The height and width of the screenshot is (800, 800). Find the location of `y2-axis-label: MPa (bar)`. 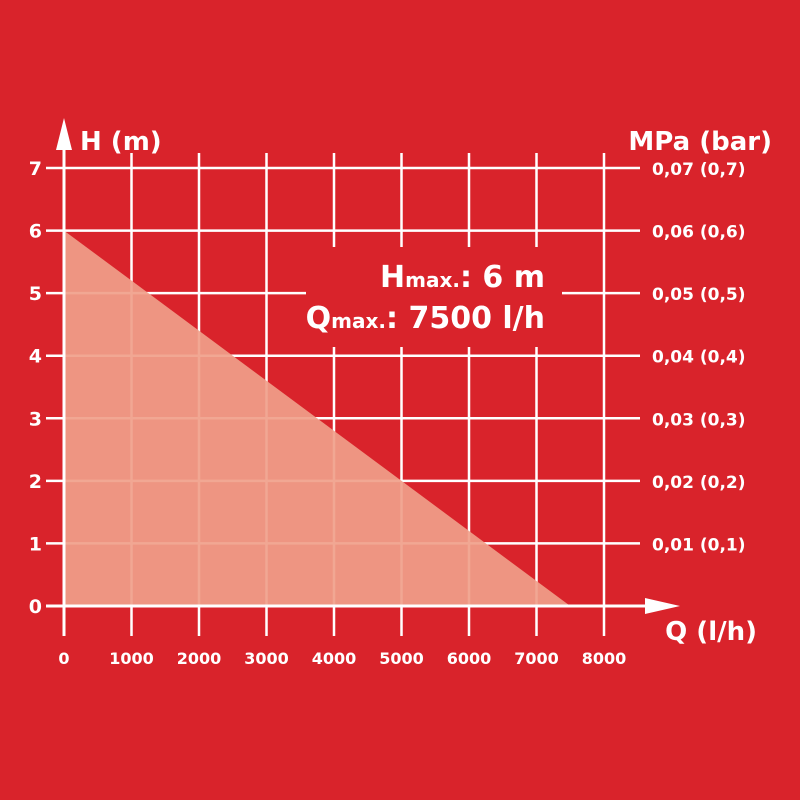

y2-axis-label: MPa (bar) is located at coordinates (700, 142).